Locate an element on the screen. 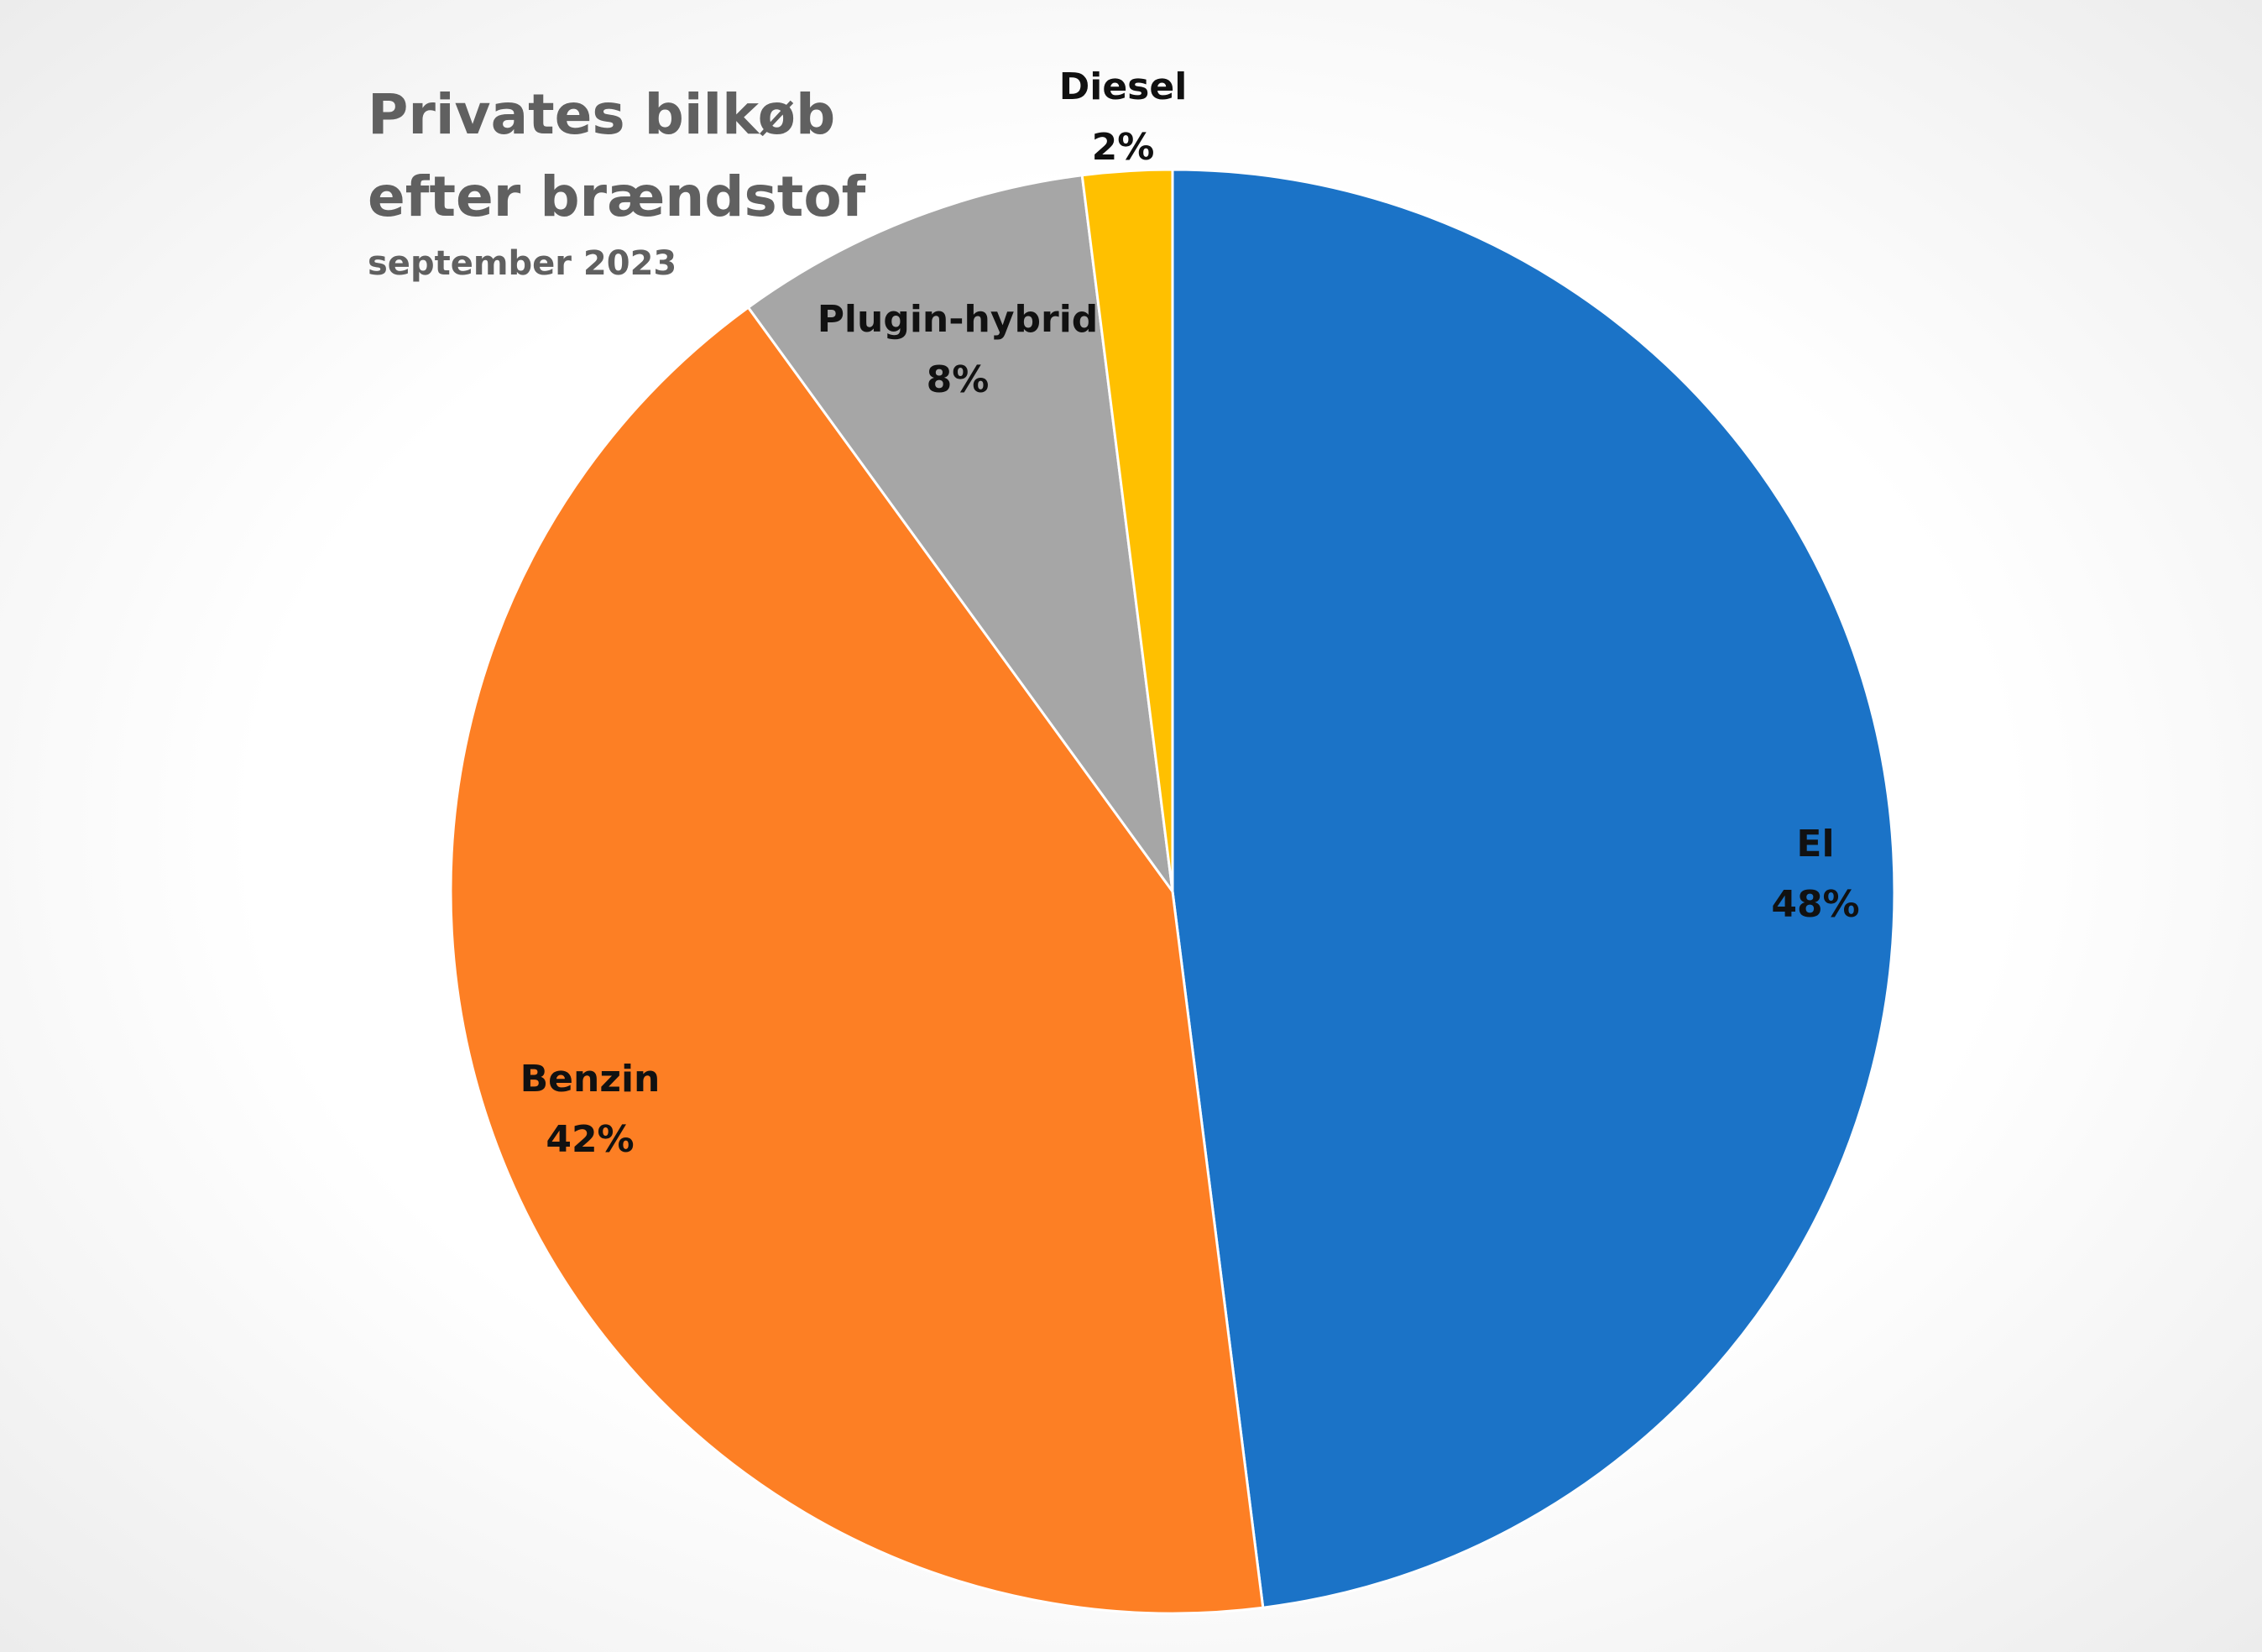 Image resolution: width=2262 pixels, height=1652 pixels. slice-label-plugin-hybrid: Plugin-hybrid is located at coordinates (959, 319).